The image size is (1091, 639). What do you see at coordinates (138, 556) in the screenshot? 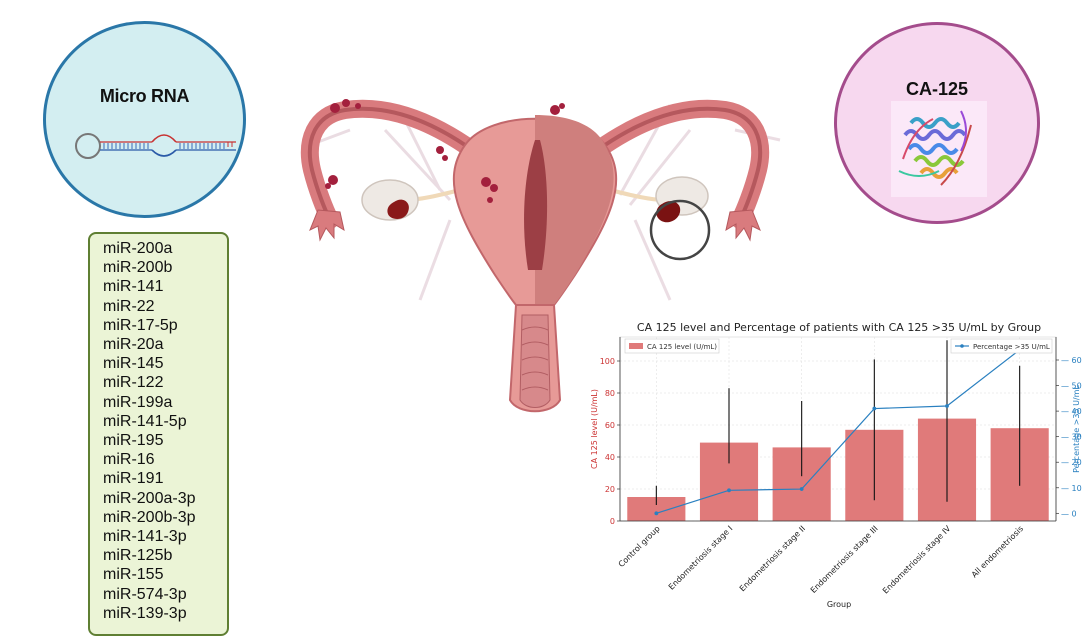
I see `mirna-item: miR-125b` at bounding box center [138, 556].